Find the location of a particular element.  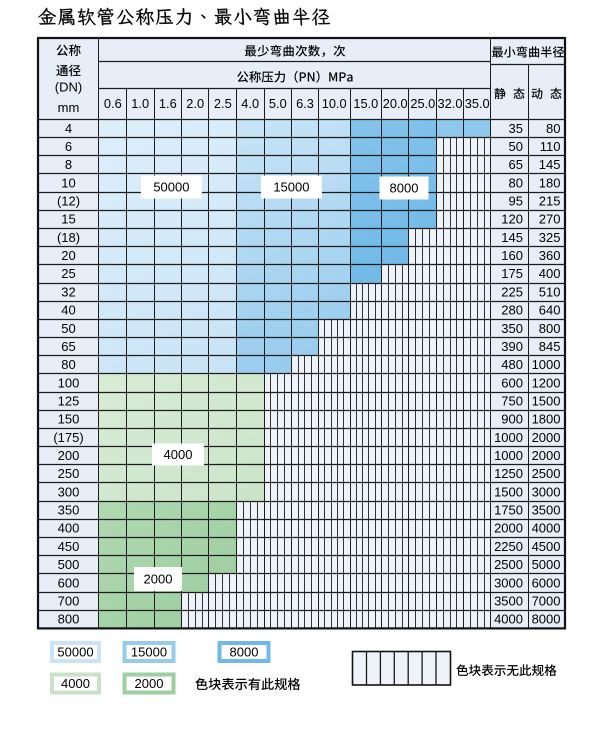

svg-text: 700 is located at coordinates (69, 600).